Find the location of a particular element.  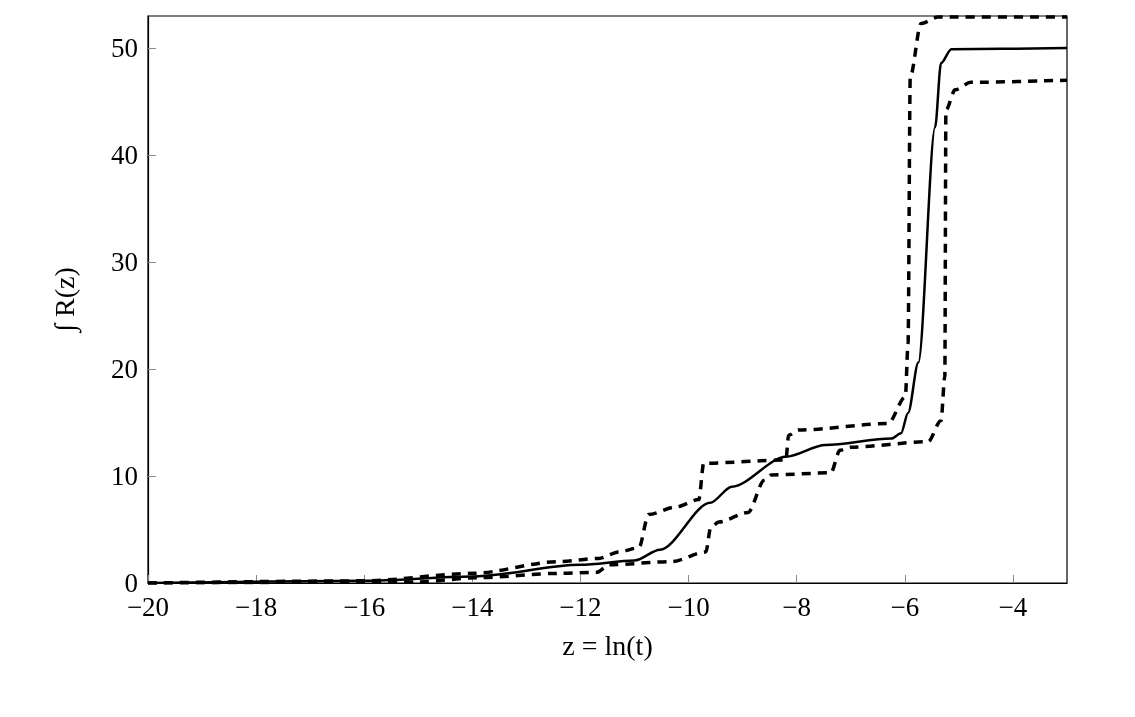

x-tick-label: −6 is located at coordinates (905, 606).